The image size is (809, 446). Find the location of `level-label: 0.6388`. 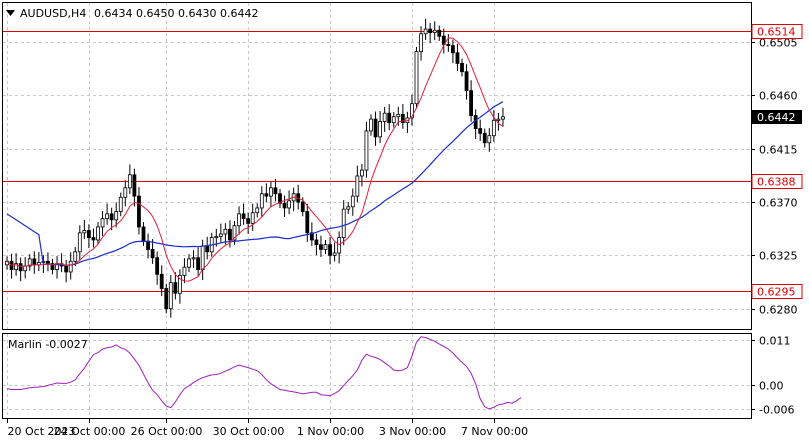

level-label: 0.6388 is located at coordinates (776, 182).